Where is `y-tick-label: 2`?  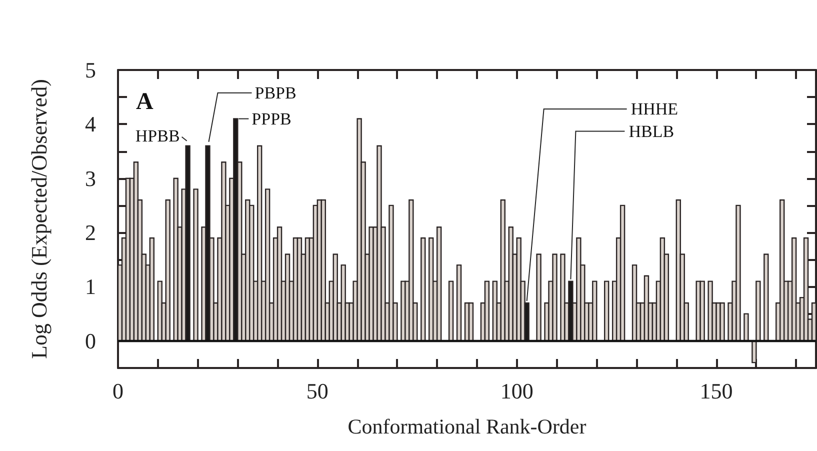
y-tick-label: 2 is located at coordinates (90, 233).